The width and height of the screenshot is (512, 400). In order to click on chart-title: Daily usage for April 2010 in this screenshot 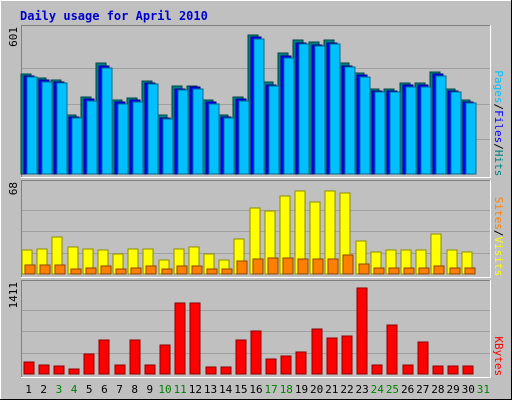, I will do `click(114, 16)`.